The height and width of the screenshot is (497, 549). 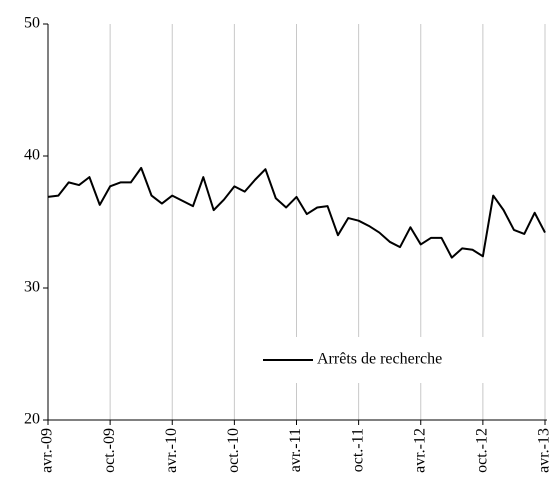 What do you see at coordinates (32, 287) in the screenshot?
I see `y-tick-label: 30` at bounding box center [32, 287].